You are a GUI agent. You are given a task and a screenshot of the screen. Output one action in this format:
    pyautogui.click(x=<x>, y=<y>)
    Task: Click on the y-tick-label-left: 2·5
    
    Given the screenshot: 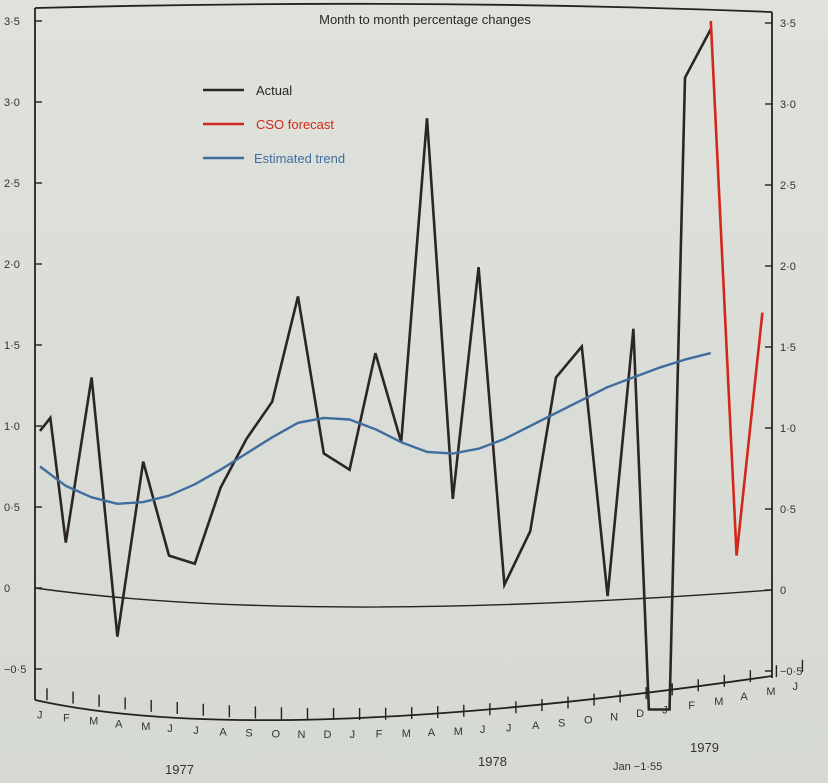 What is the action you would take?
    pyautogui.click(x=12, y=184)
    